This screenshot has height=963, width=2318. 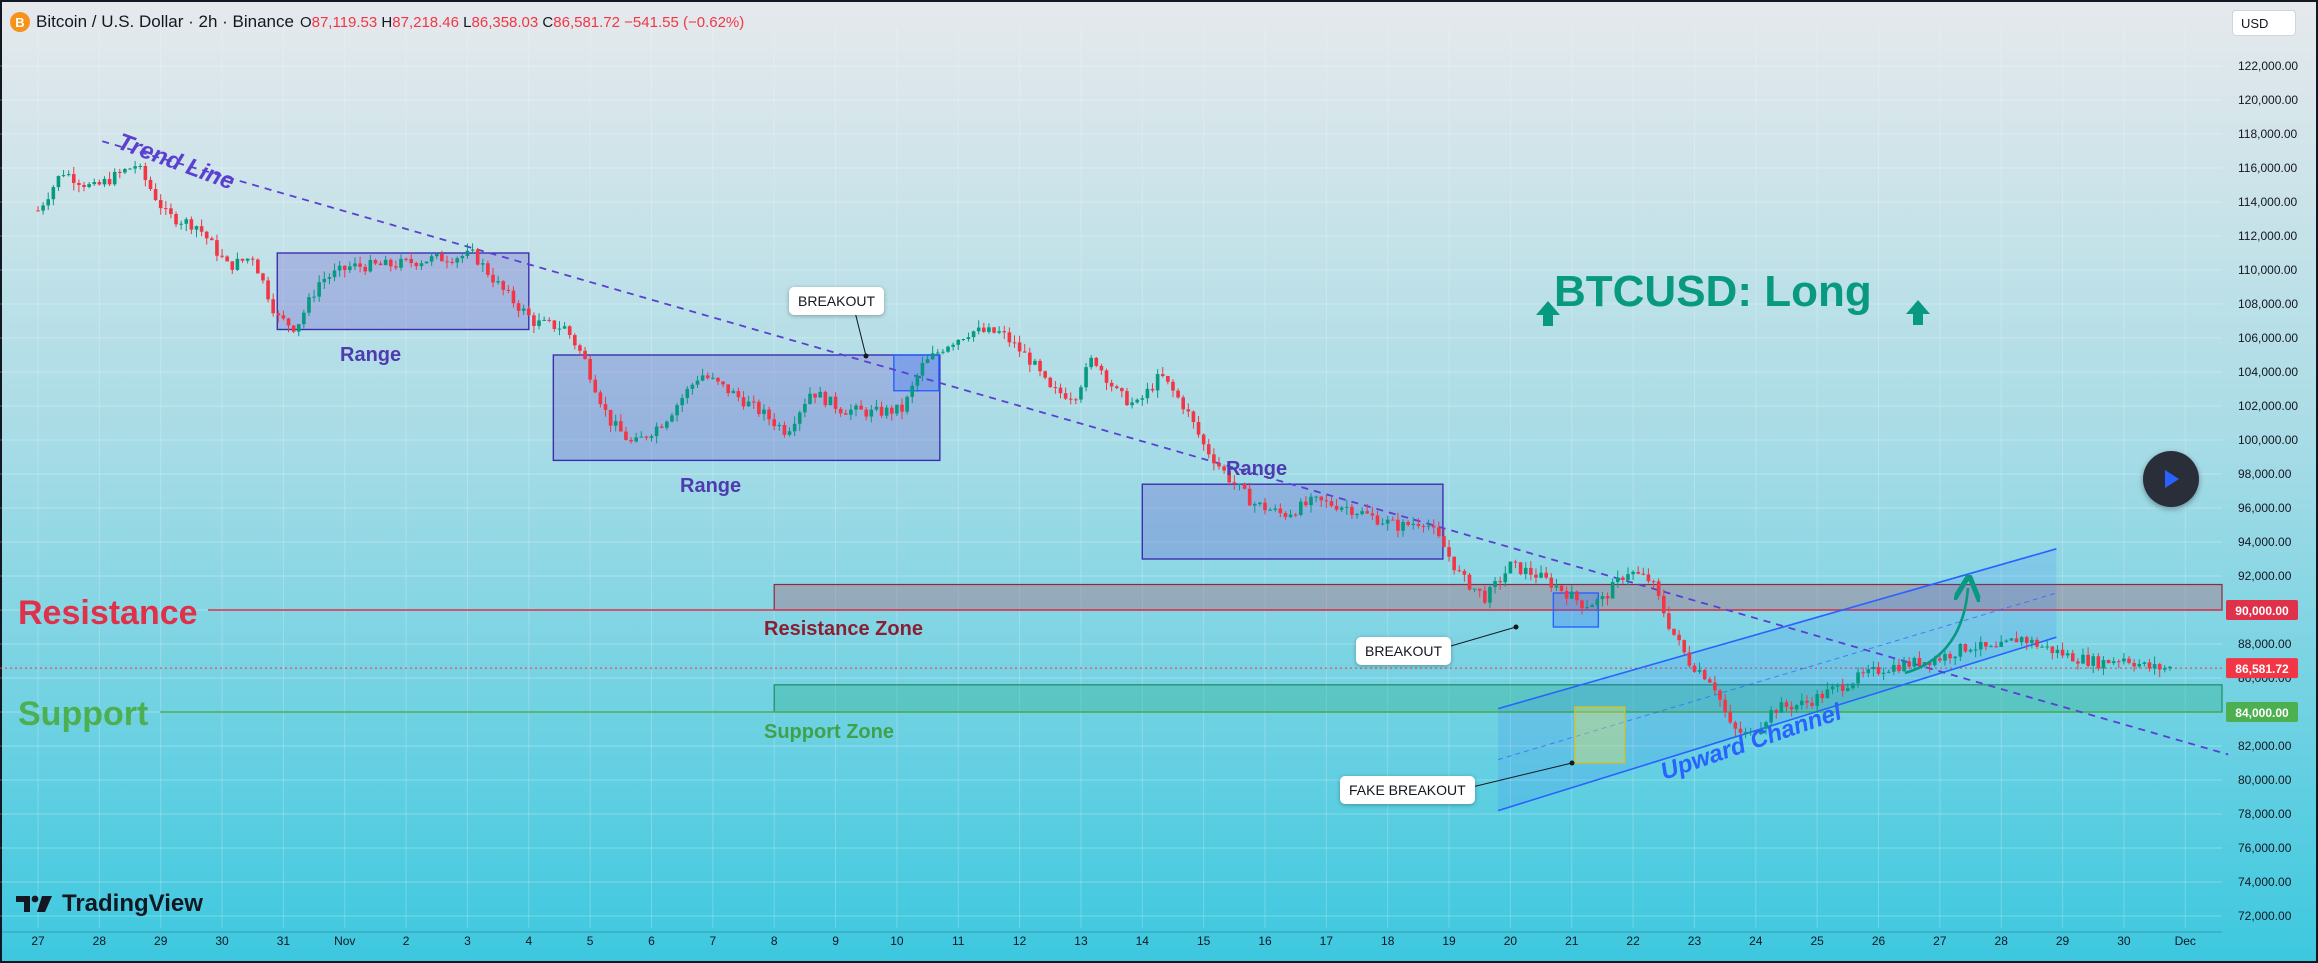 I want to click on symbol-title: Bitcoin / U.S. Dollar · 2h · Binance, so click(x=165, y=21).